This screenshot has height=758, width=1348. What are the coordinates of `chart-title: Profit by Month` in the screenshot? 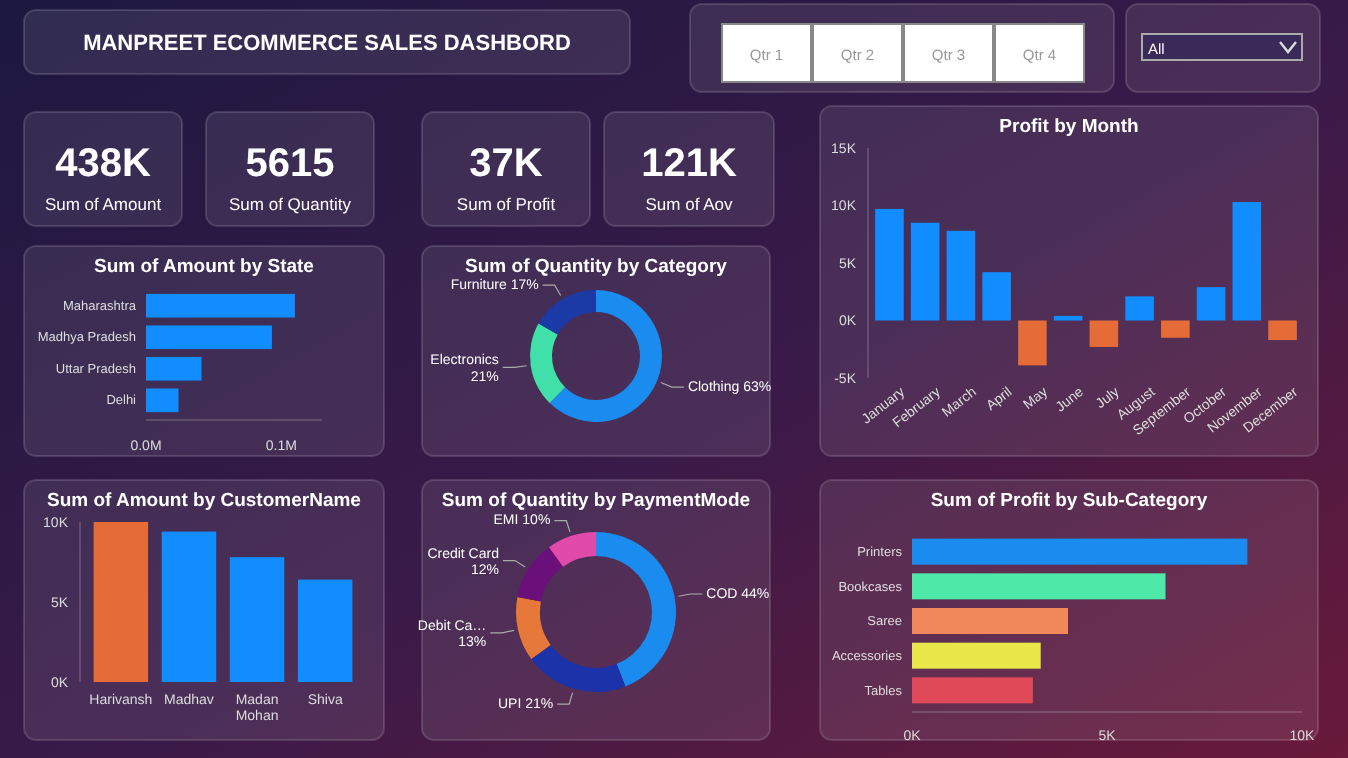 It's located at (1069, 127).